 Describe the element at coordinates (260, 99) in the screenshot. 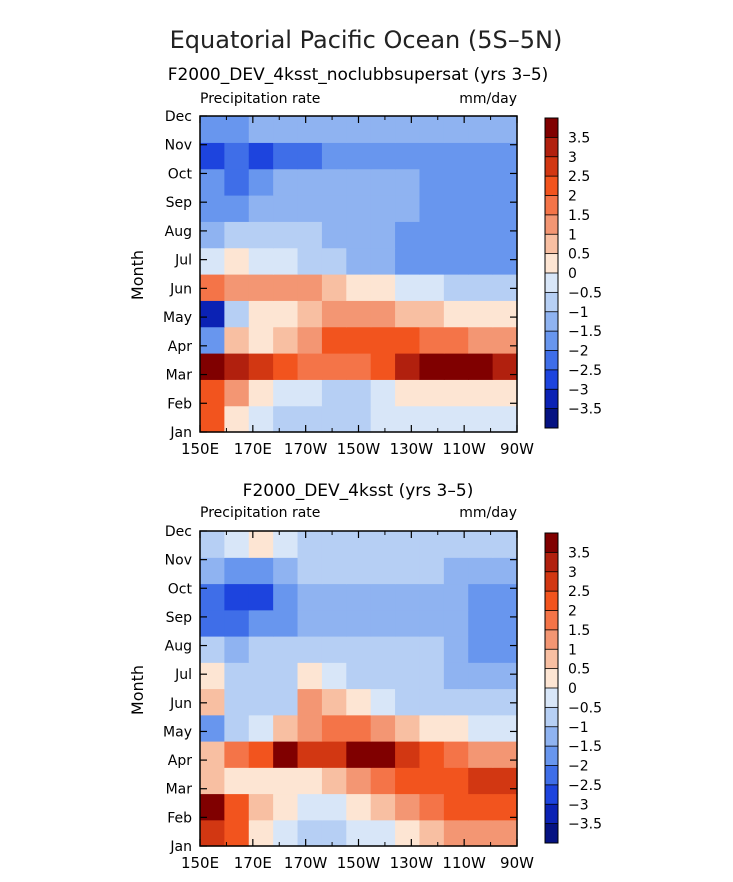

I see `panel-1-variable-label: Precipitation rate` at that location.